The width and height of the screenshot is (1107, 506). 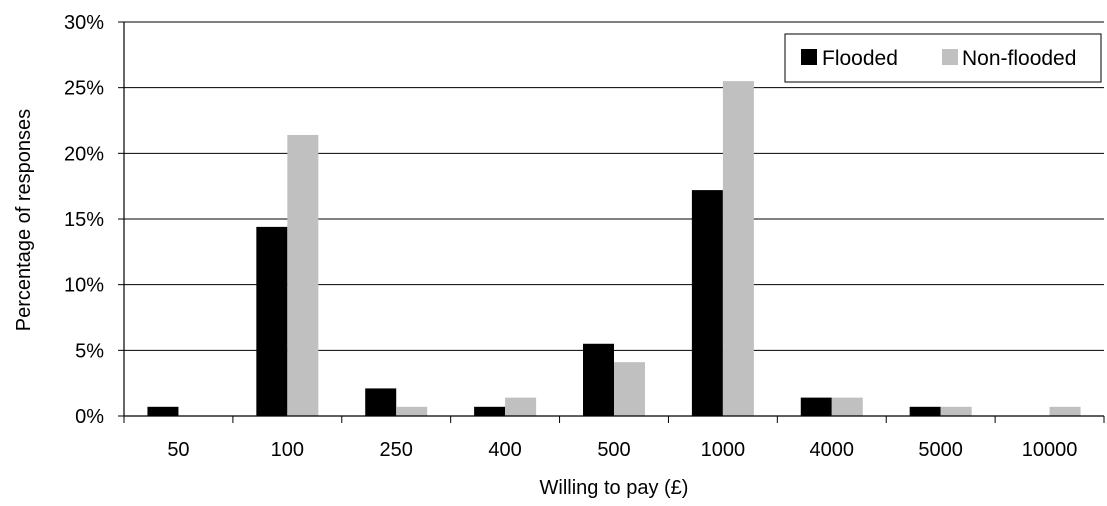 What do you see at coordinates (84, 89) in the screenshot?
I see `y-tick-label: 25%` at bounding box center [84, 89].